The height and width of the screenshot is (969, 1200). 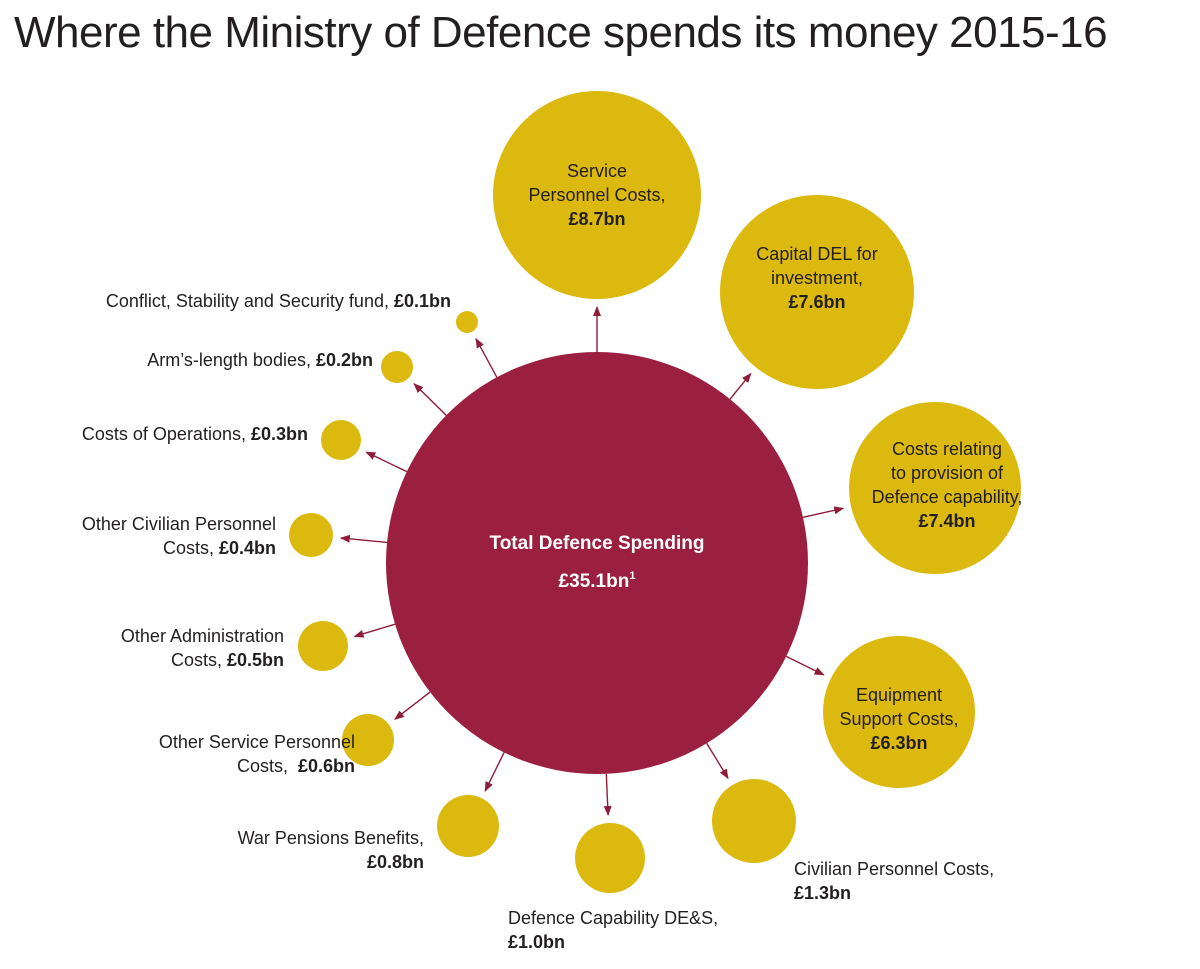 What do you see at coordinates (740, 386) in the screenshot?
I see `capital-del-for-investment-arrow` at bounding box center [740, 386].